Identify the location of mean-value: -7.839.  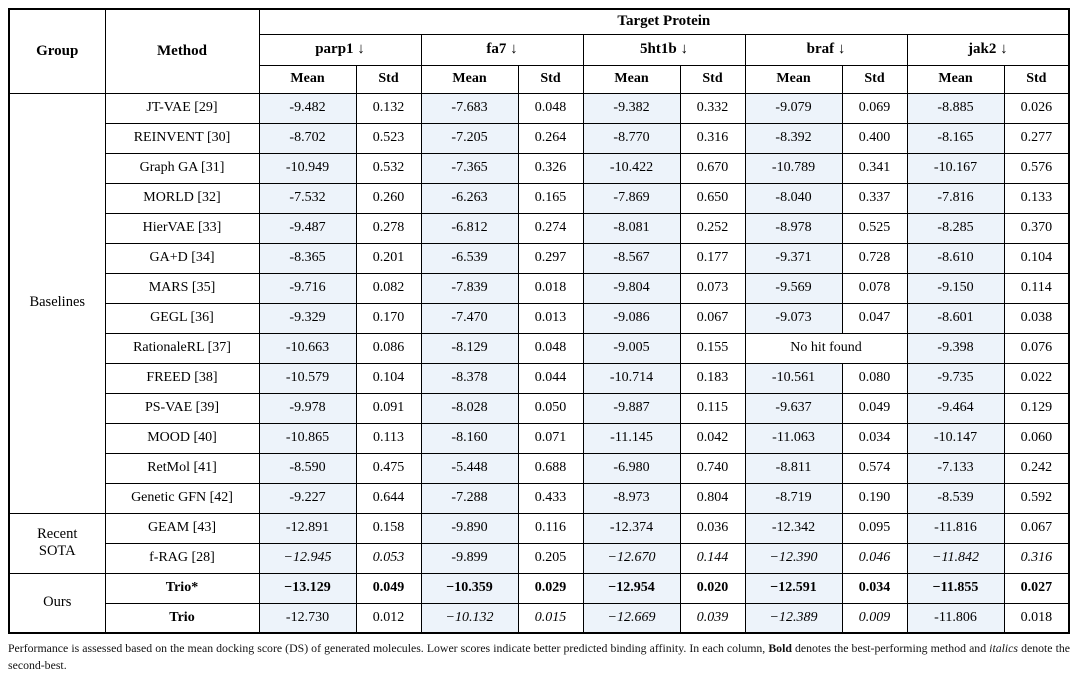
(469, 288).